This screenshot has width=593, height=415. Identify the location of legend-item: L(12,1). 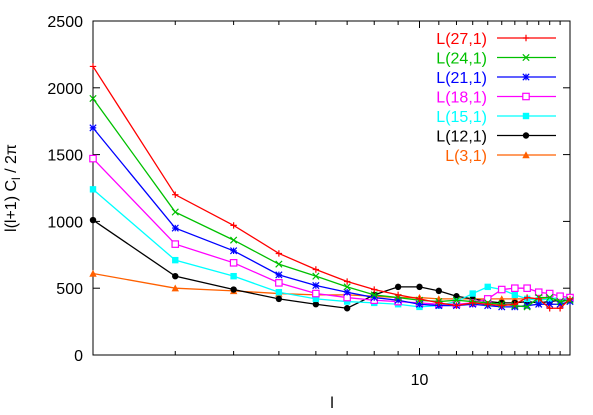
(496, 137).